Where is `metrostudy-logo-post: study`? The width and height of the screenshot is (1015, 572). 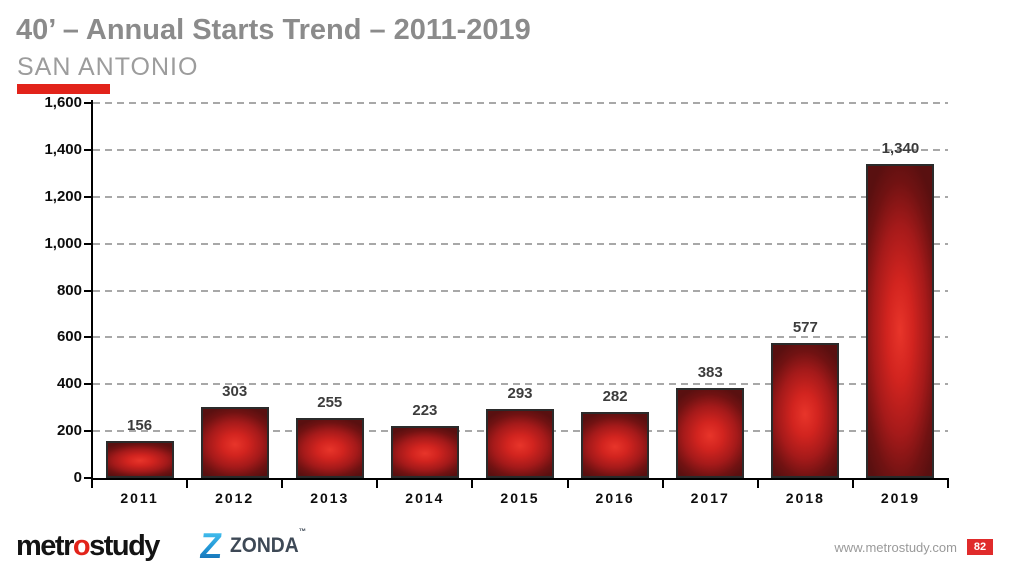
metrostudy-logo-post: study is located at coordinates (124, 546).